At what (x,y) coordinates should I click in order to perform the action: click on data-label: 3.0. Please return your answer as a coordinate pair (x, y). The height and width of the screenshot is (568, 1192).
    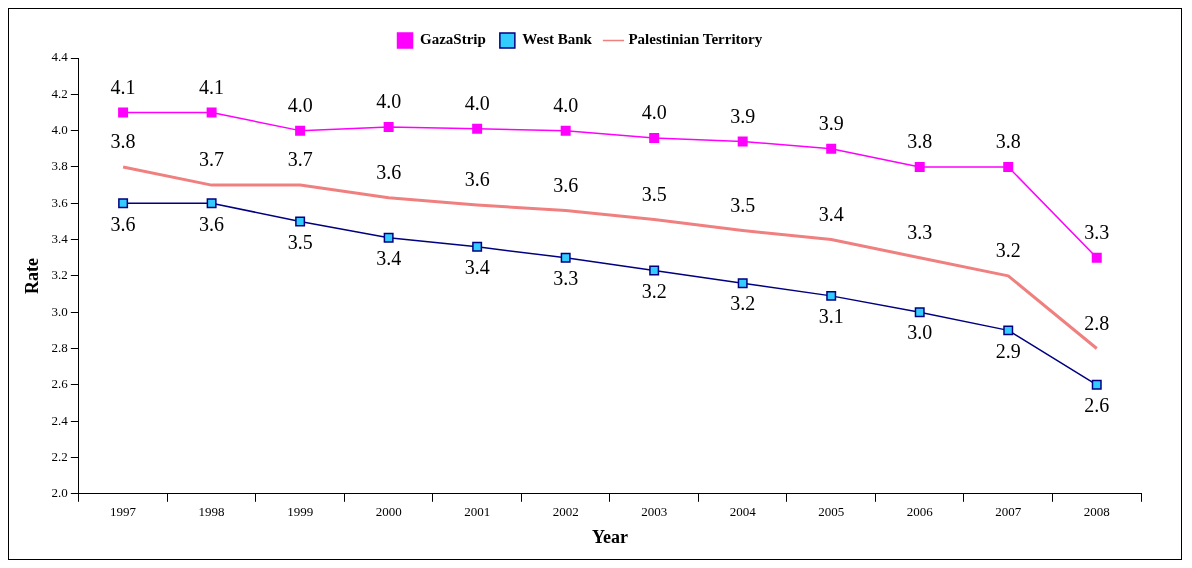
    Looking at the image, I should click on (920, 332).